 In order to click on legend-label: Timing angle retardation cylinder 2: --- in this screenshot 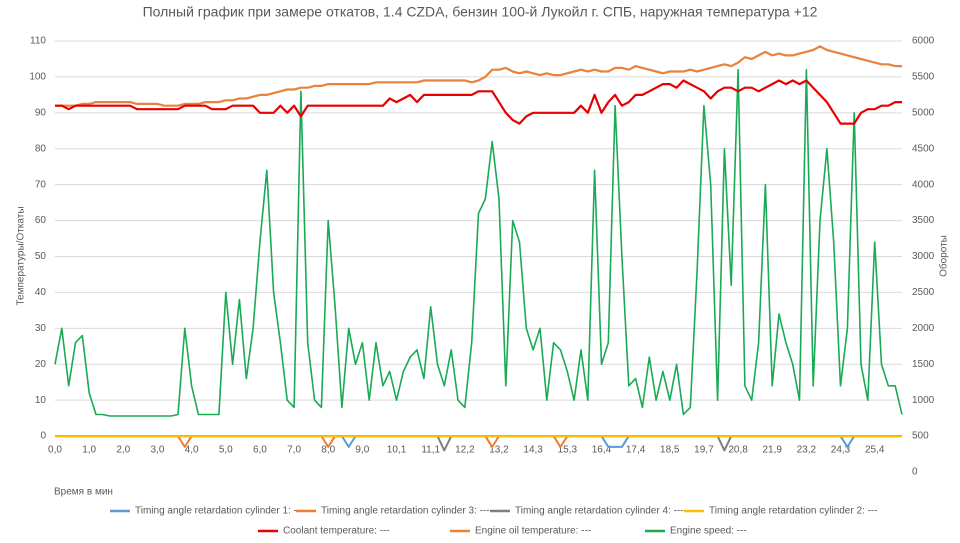, I will do `click(793, 511)`.